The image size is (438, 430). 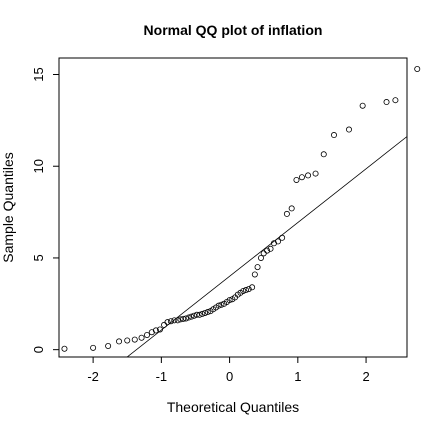 I want to click on x-tick-label: 0, so click(x=229, y=376).